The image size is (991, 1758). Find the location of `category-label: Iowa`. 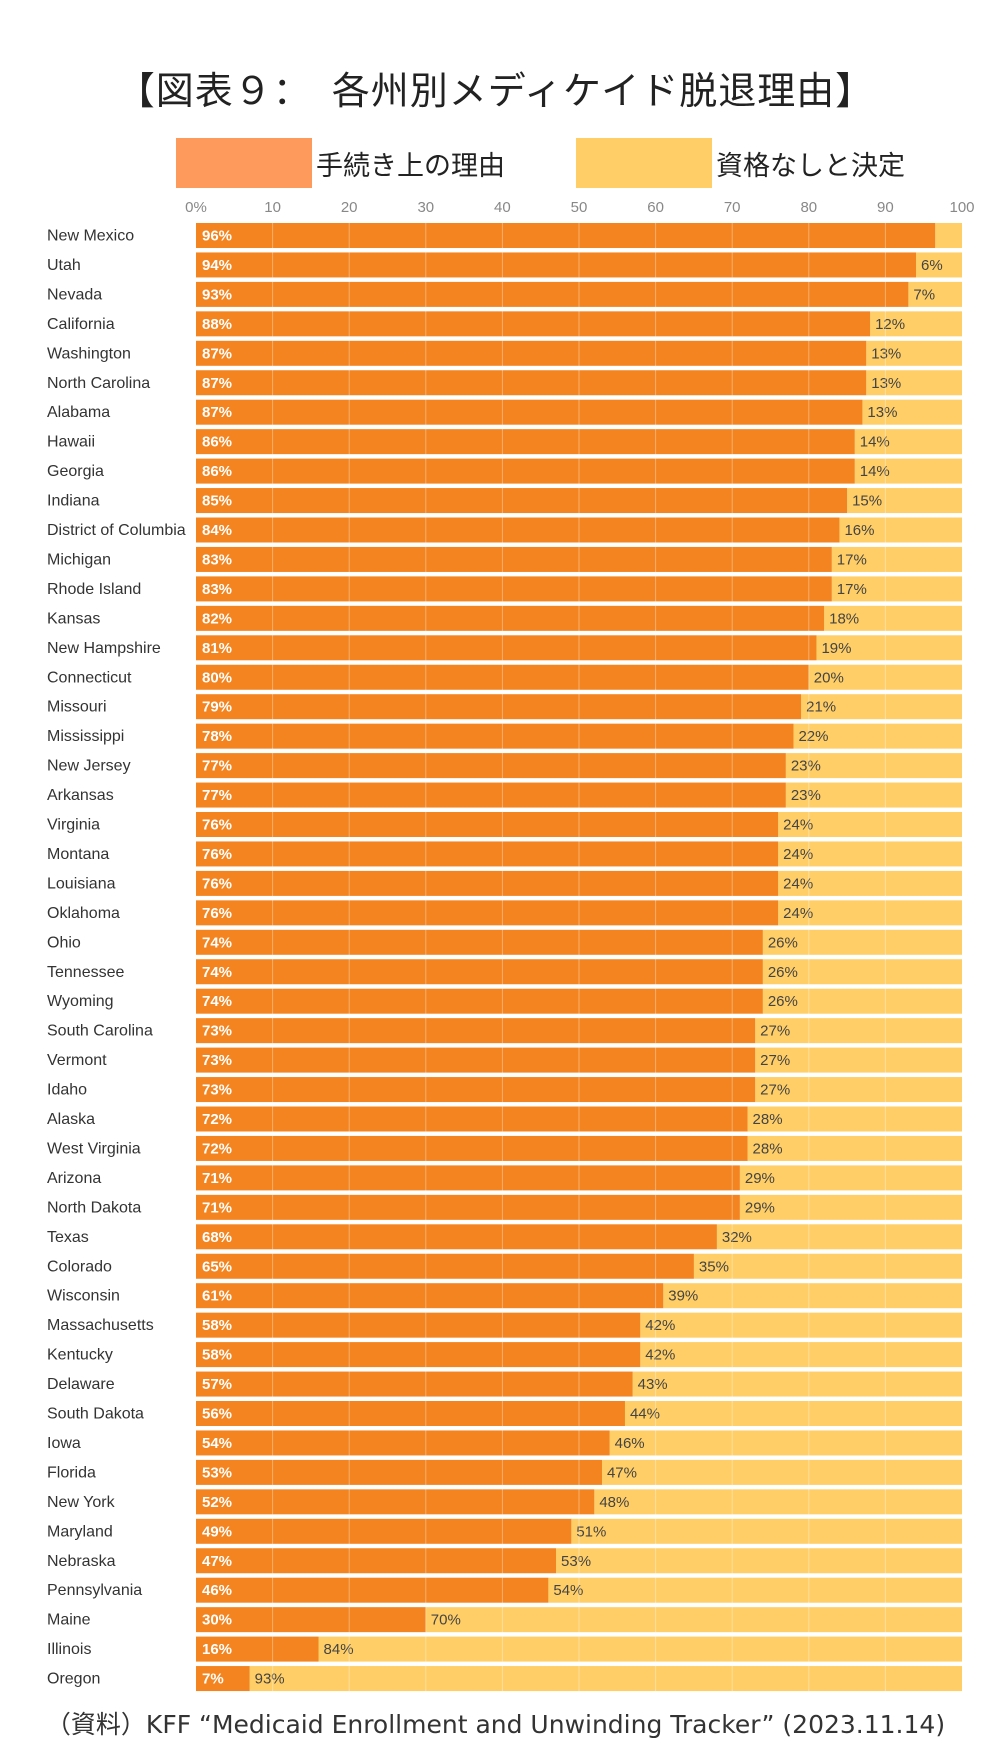

category-label: Iowa is located at coordinates (64, 1443).